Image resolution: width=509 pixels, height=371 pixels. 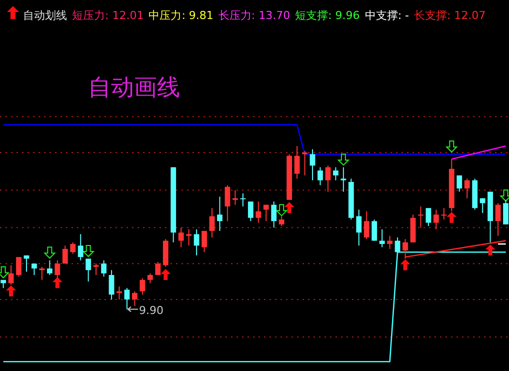 I want to click on text: 自动划线, so click(x=45, y=15).